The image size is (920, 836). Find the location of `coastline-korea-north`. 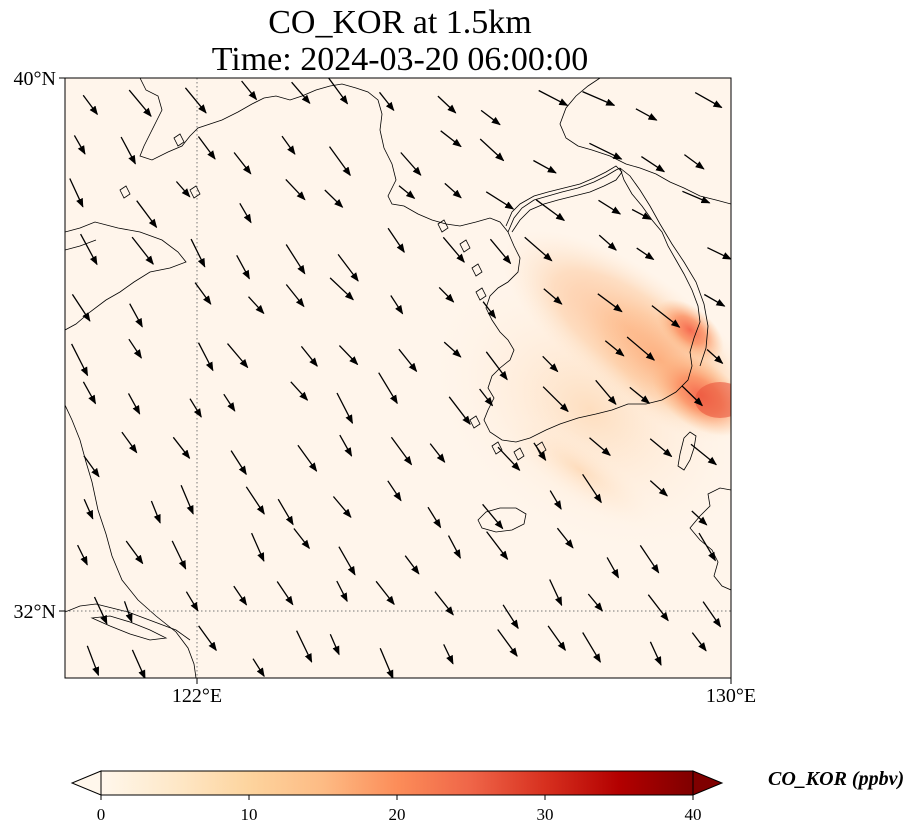

coastline-korea-north is located at coordinates (564, 200).